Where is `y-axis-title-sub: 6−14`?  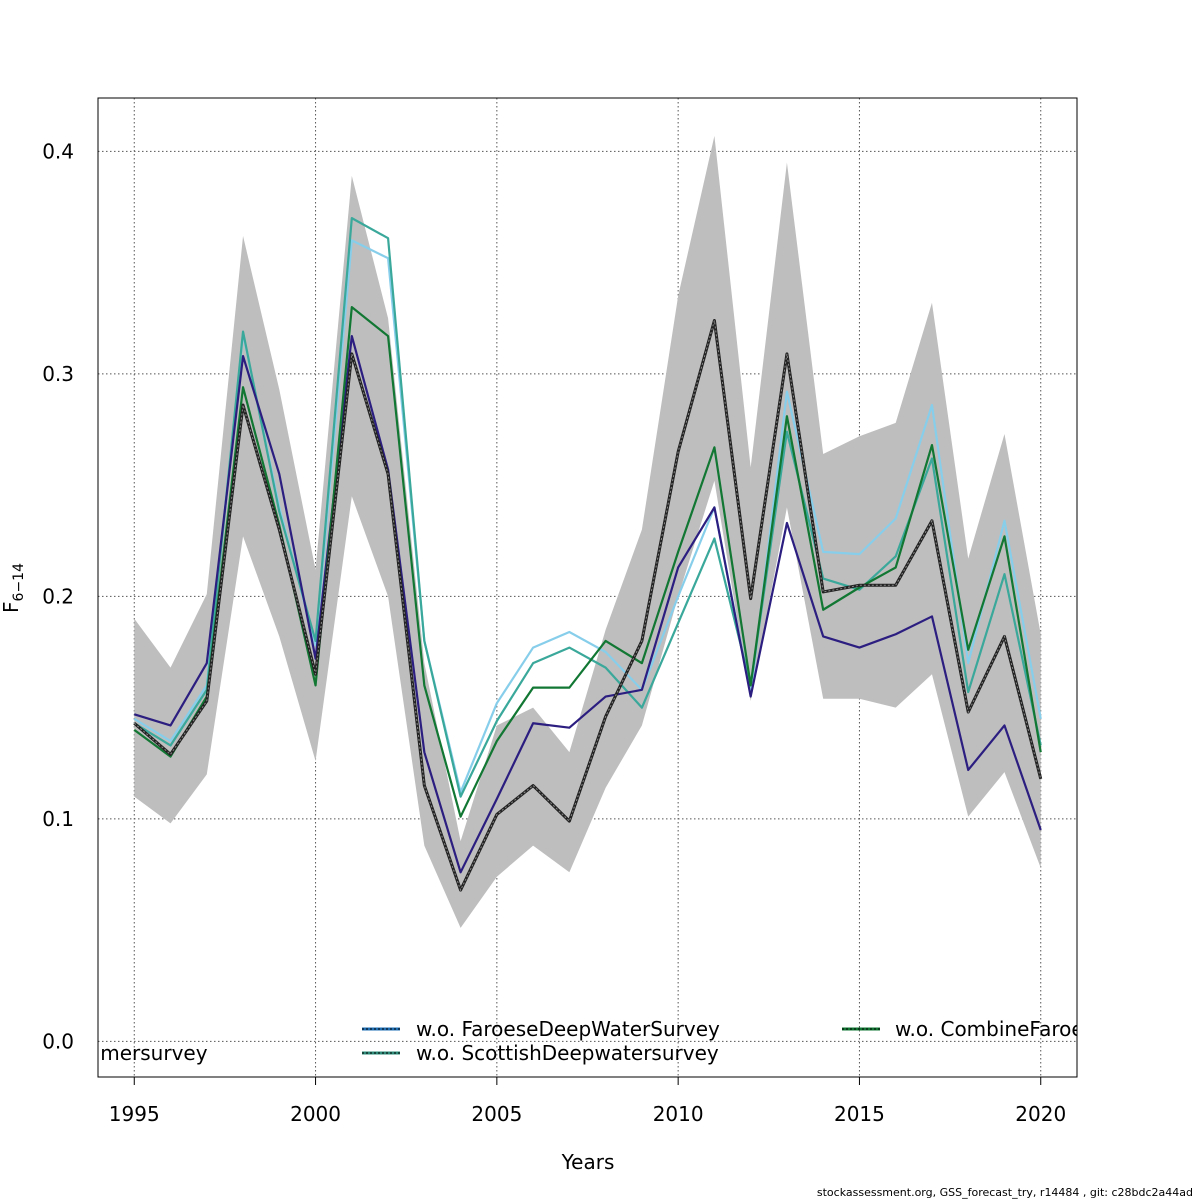 y-axis-title-sub: 6−14 is located at coordinates (19, 582).